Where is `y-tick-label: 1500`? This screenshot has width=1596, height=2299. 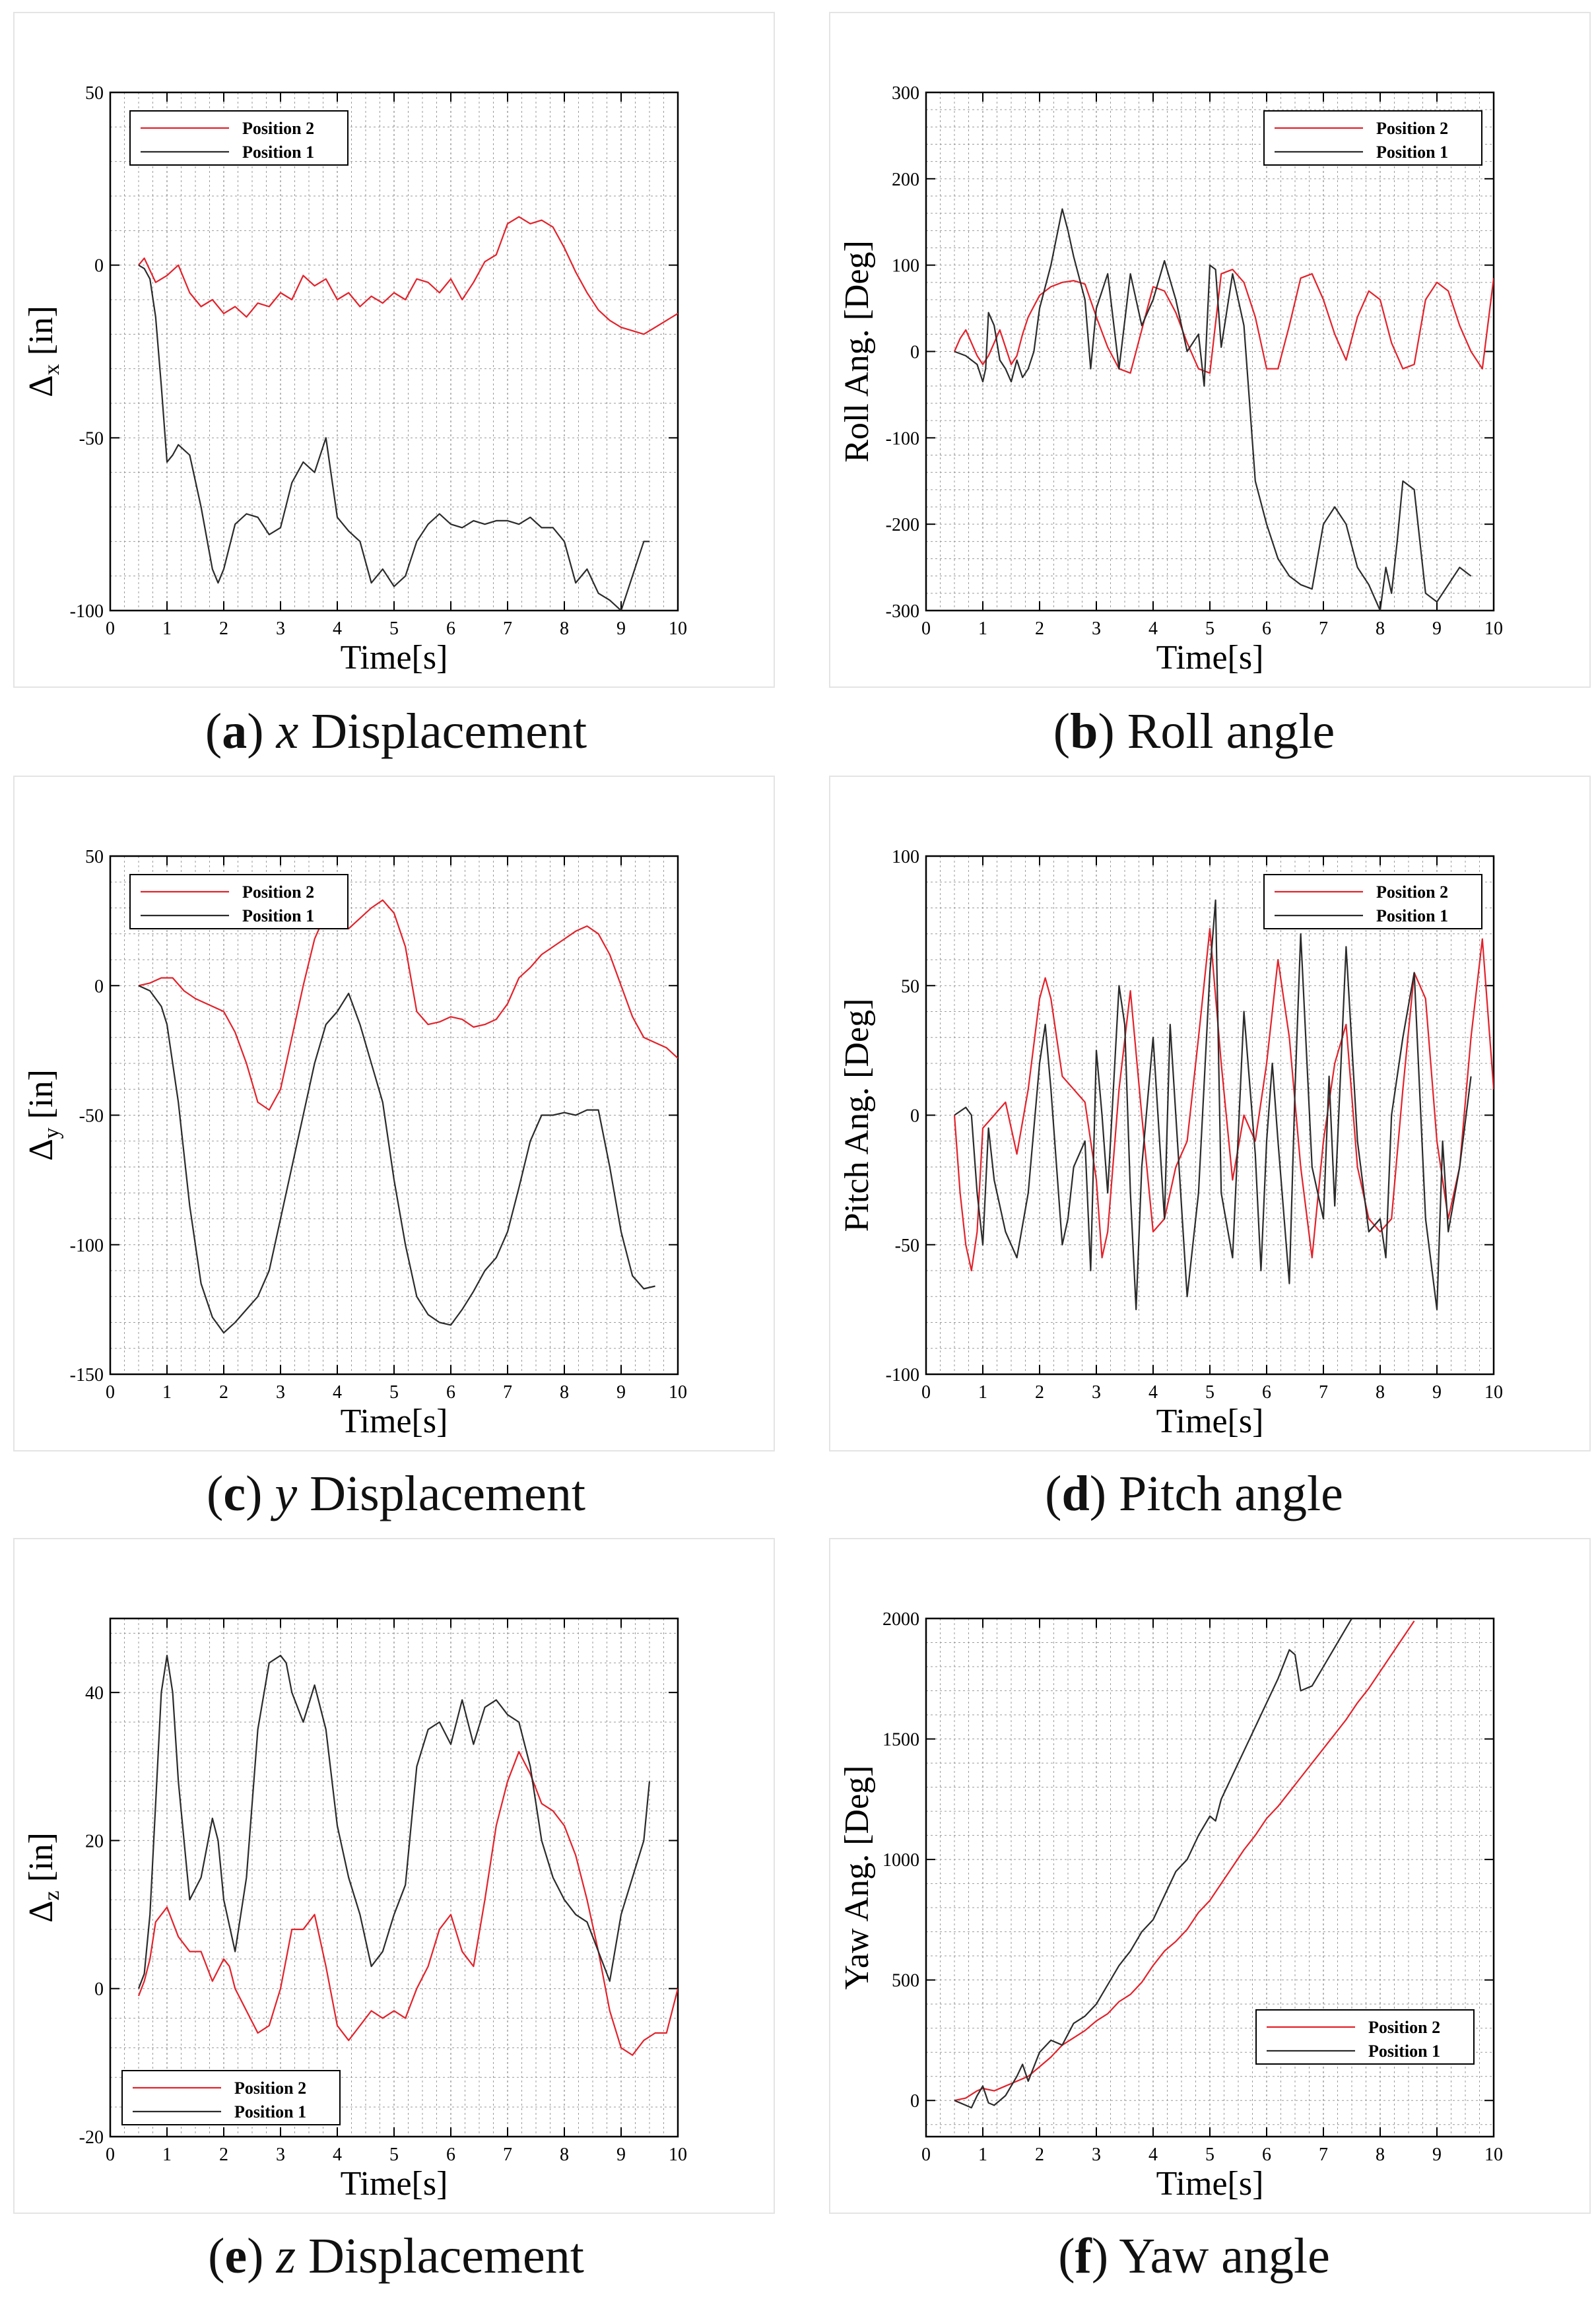 y-tick-label: 1500 is located at coordinates (901, 1740).